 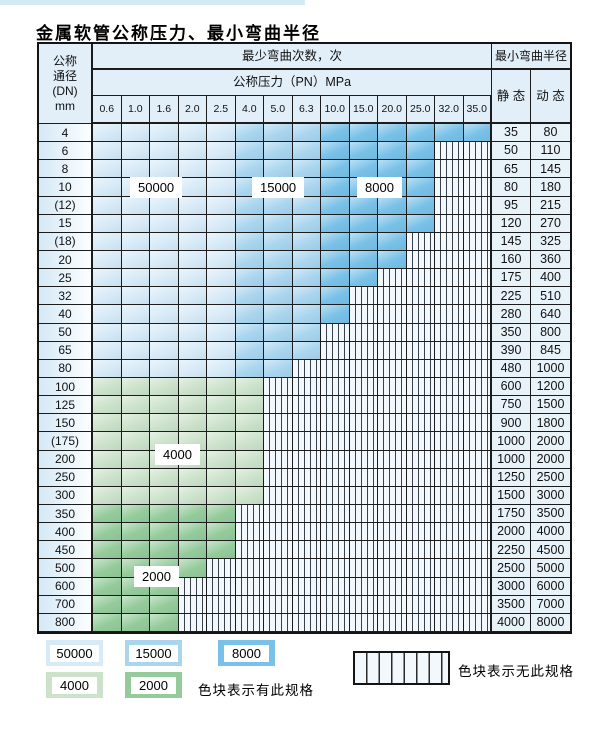 What do you see at coordinates (66, 260) in the screenshot?
I see `dn-cell: 20` at bounding box center [66, 260].